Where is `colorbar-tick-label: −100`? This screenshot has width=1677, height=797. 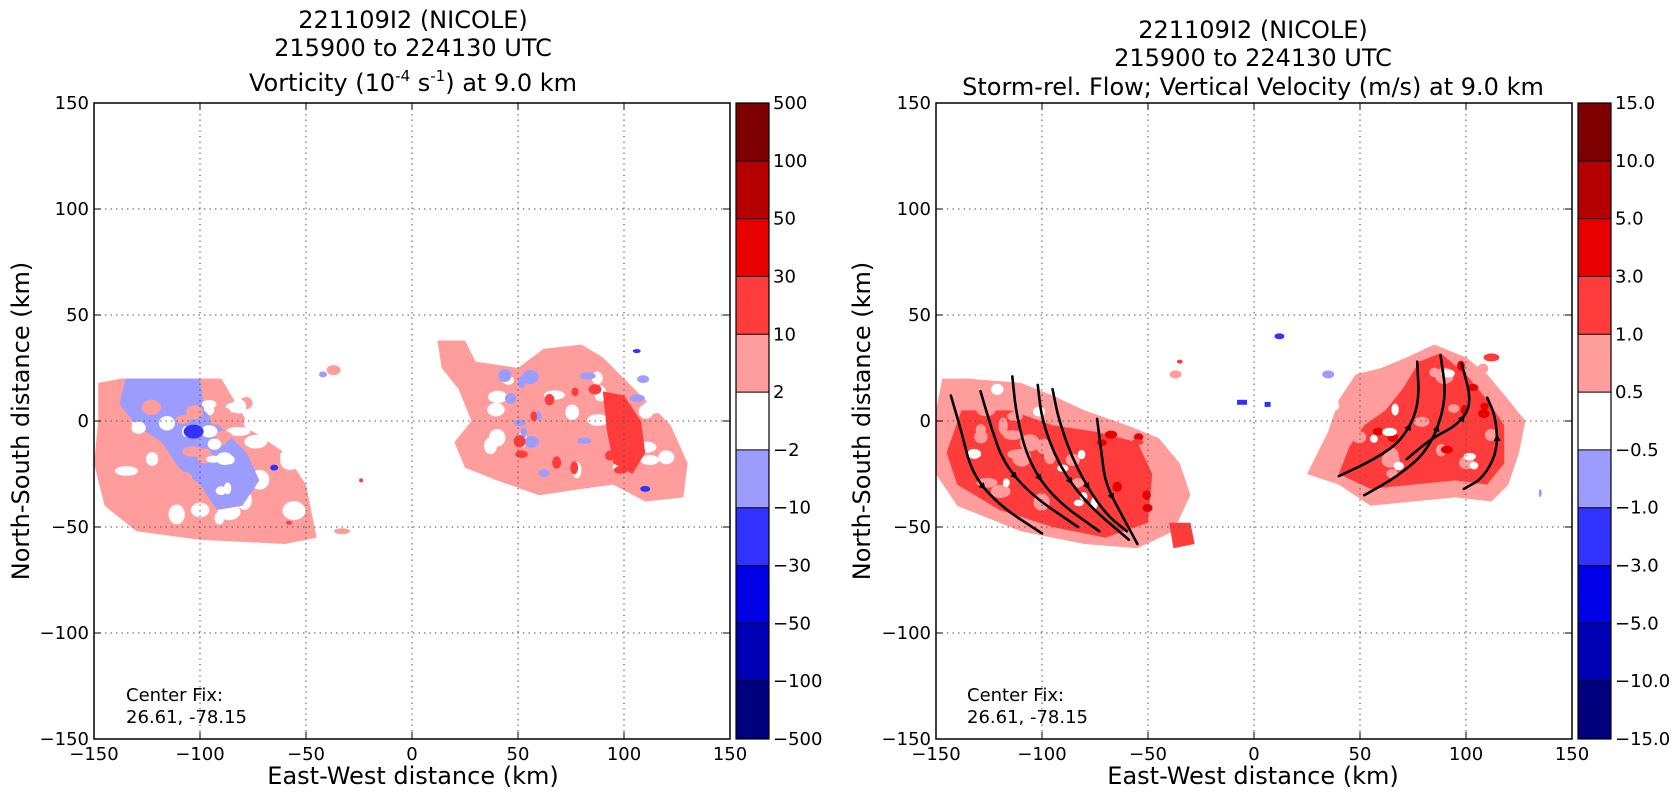
colorbar-tick-label: −100 is located at coordinates (797, 681).